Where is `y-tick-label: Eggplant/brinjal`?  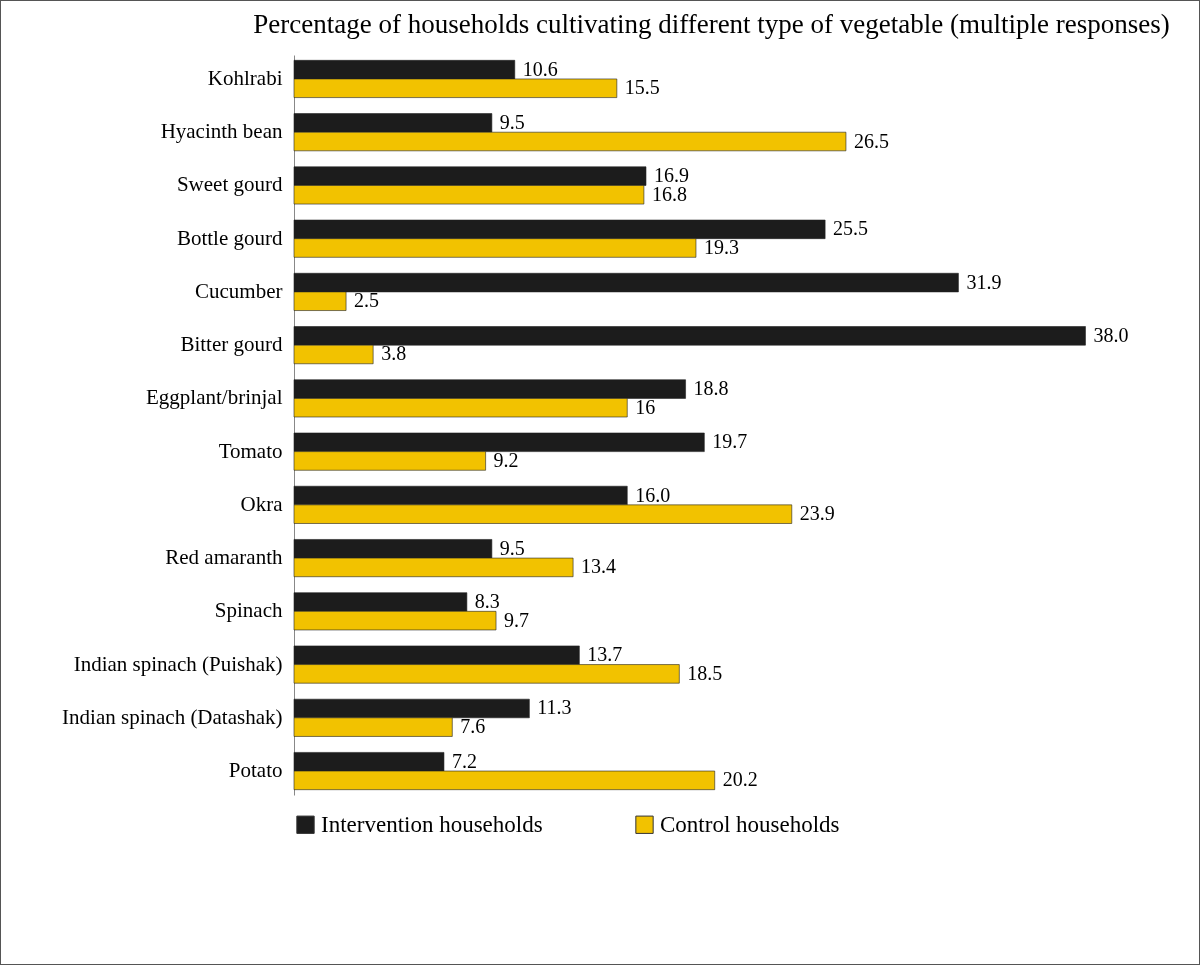 y-tick-label: Eggplant/brinjal is located at coordinates (214, 397).